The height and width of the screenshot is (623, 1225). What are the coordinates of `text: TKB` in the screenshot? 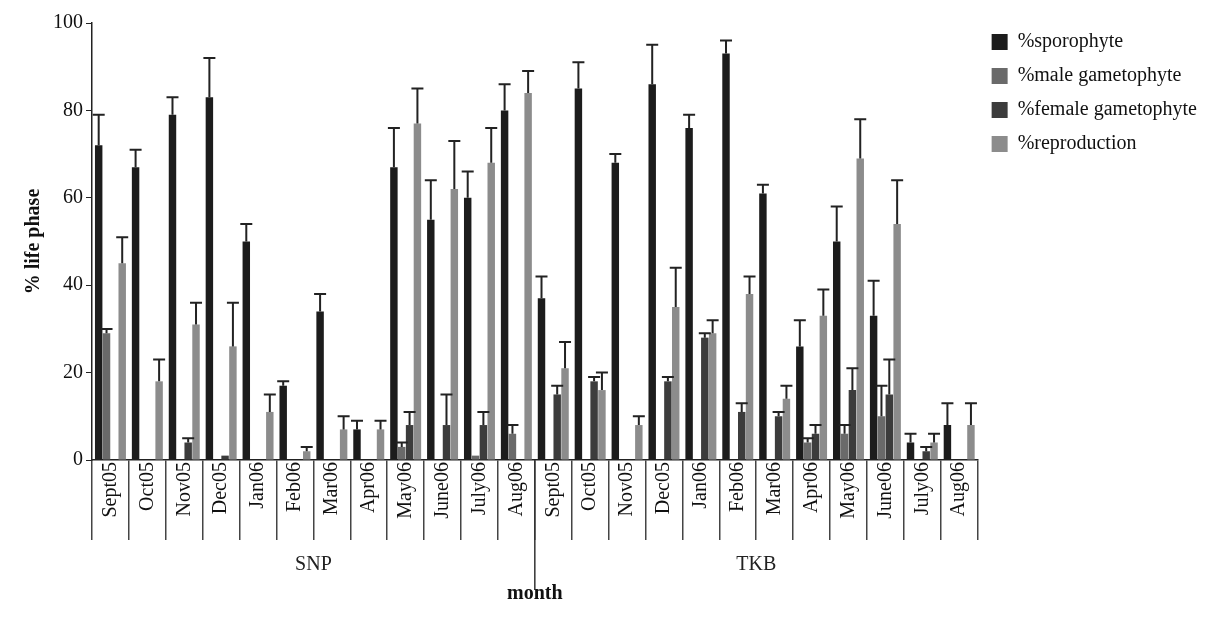 It's located at (756, 563).